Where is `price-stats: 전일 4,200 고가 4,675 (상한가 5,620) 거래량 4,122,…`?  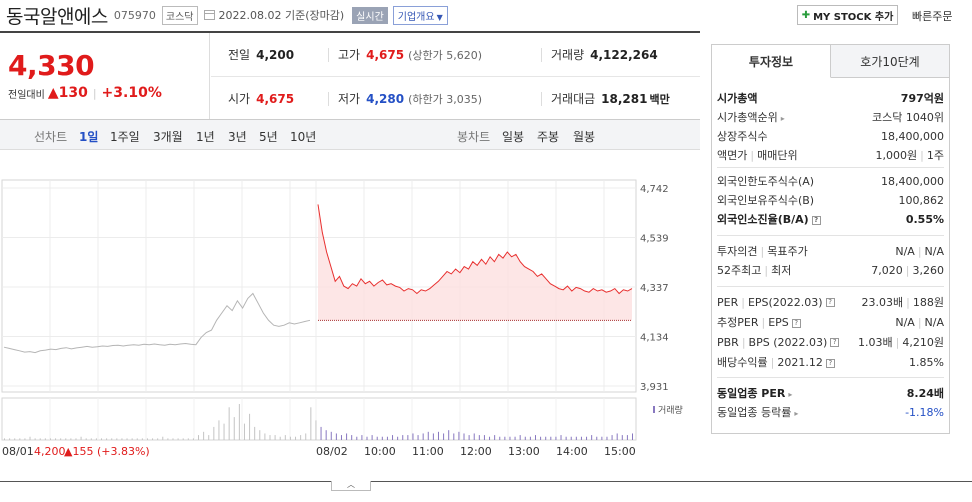 price-stats: 전일 4,200 고가 4,675 (상한가 5,620) 거래량 4,122,… is located at coordinates (455, 76).